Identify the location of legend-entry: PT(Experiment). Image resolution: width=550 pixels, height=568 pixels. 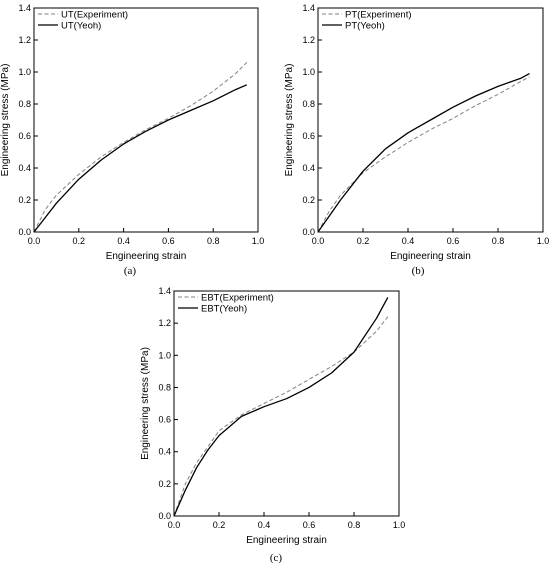
(378, 15).